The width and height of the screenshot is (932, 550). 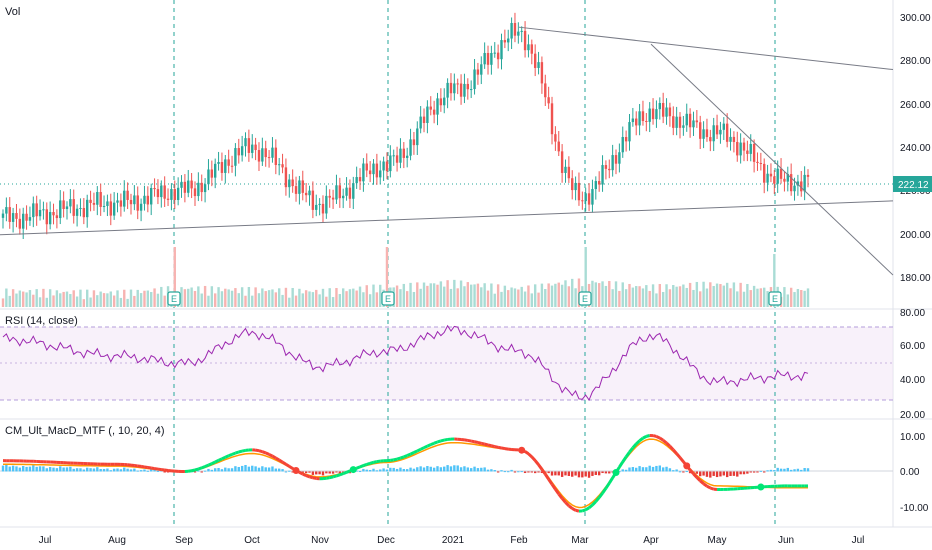 What do you see at coordinates (915, 105) in the screenshot?
I see `price-tick: 260.00` at bounding box center [915, 105].